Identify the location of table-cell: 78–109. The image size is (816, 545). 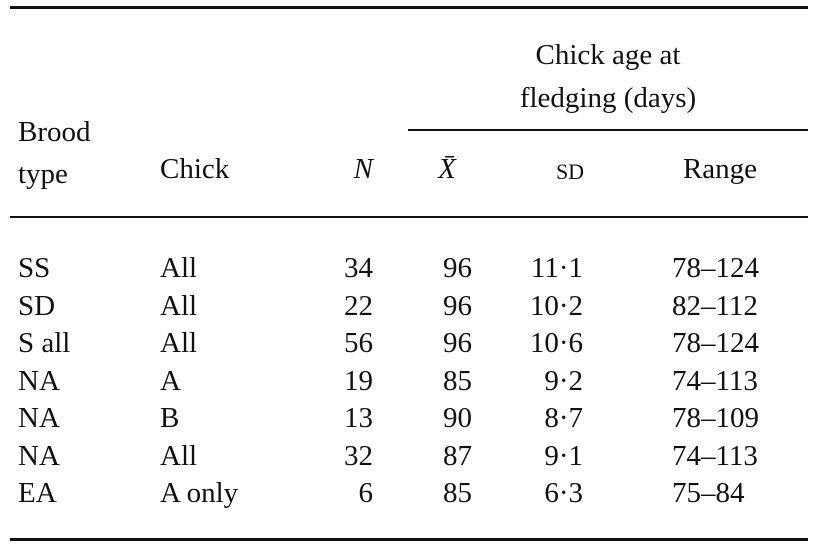
(715, 418).